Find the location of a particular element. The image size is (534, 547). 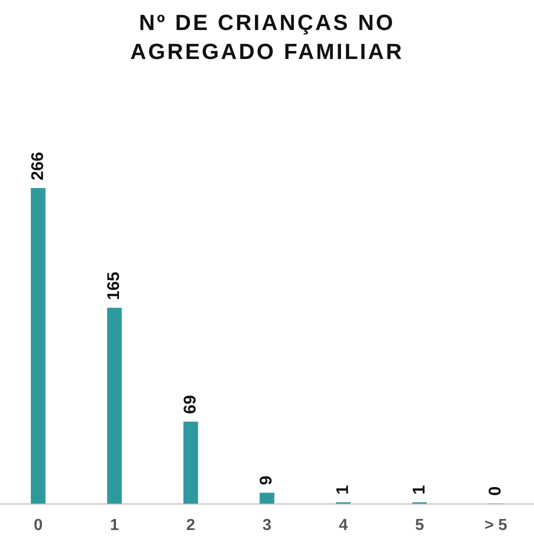

x-tick-label: 1 is located at coordinates (114, 525).